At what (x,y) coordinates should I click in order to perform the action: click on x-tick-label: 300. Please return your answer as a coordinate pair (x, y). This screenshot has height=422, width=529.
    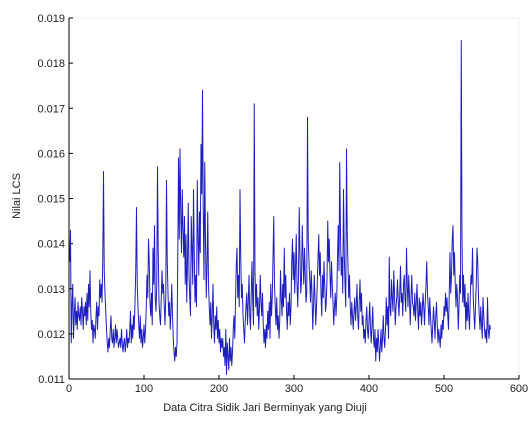
    Looking at the image, I should click on (294, 389).